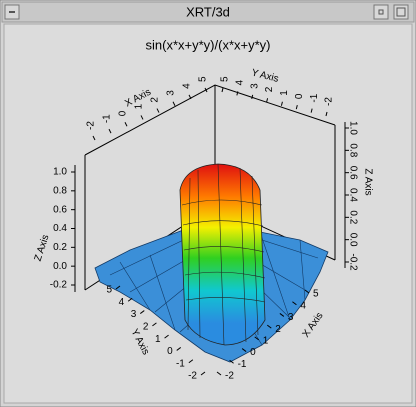 This screenshot has height=407, width=416. What do you see at coordinates (367, 181) in the screenshot?
I see `axis-label: Z Axis` at bounding box center [367, 181].